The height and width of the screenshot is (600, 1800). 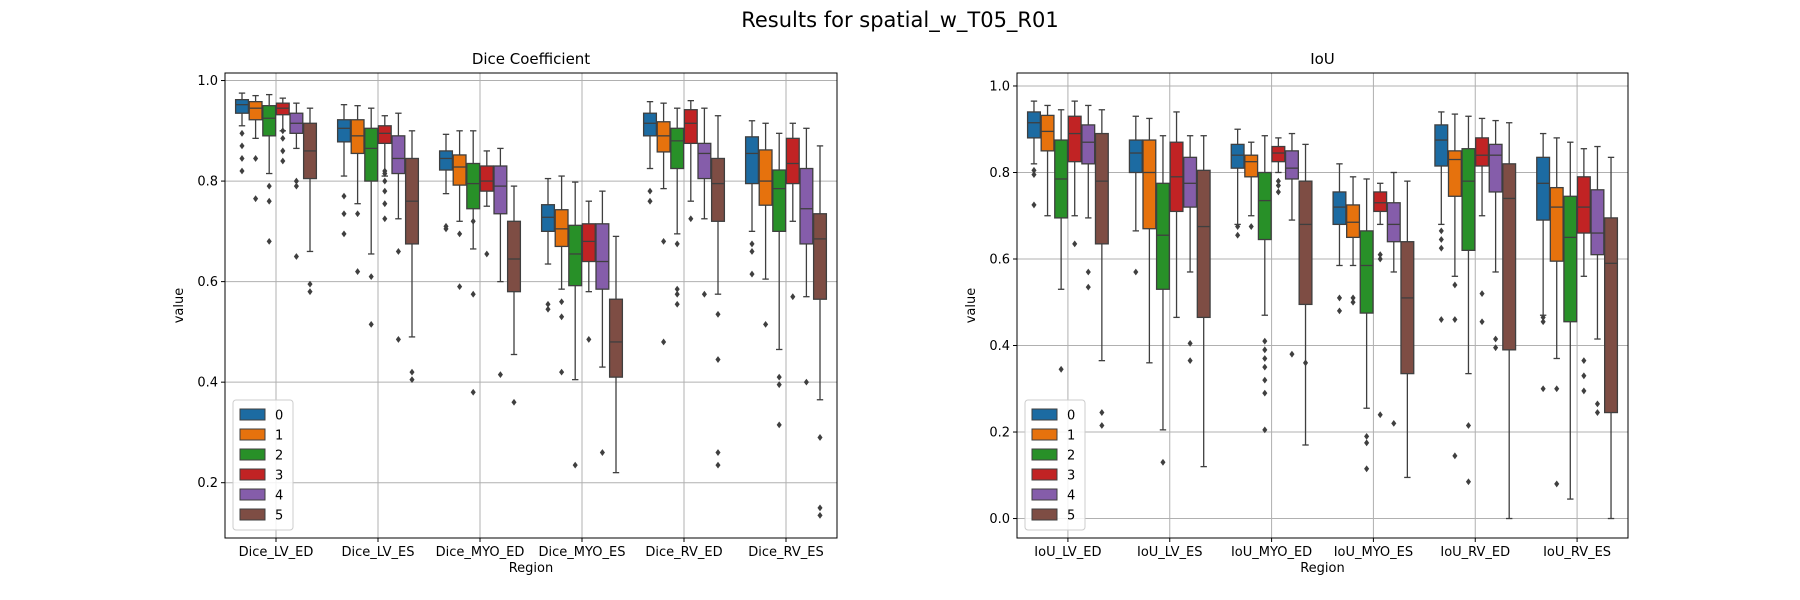 What do you see at coordinates (683, 552) in the screenshot?
I see `x-tick-label-dice-rv-ed: Dice_RV_ED` at bounding box center [683, 552].